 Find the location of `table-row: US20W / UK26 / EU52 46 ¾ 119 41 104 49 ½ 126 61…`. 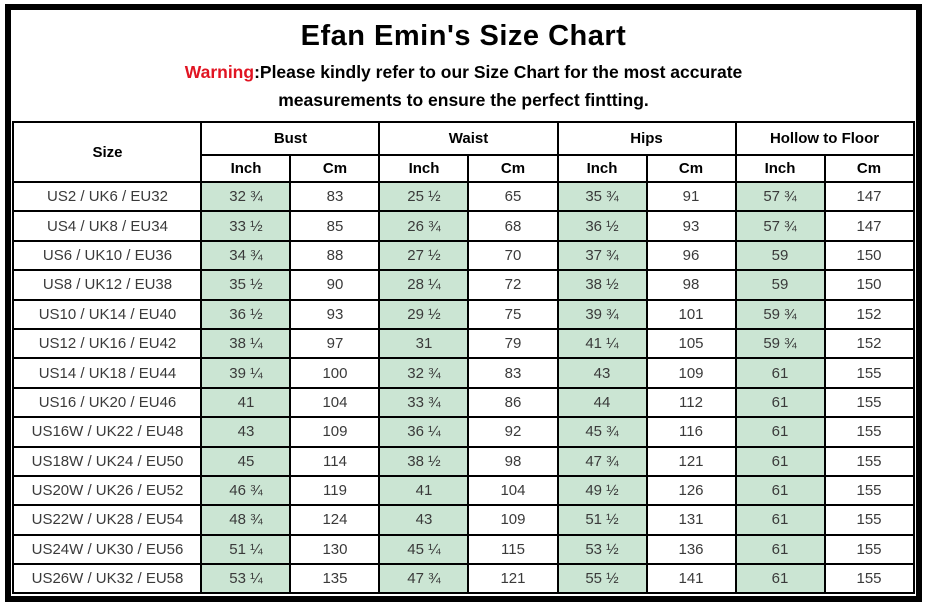

table-row: US20W / UK26 / EU52 46 ¾ 119 41 104 49 ½ 126 61… is located at coordinates (463, 490).